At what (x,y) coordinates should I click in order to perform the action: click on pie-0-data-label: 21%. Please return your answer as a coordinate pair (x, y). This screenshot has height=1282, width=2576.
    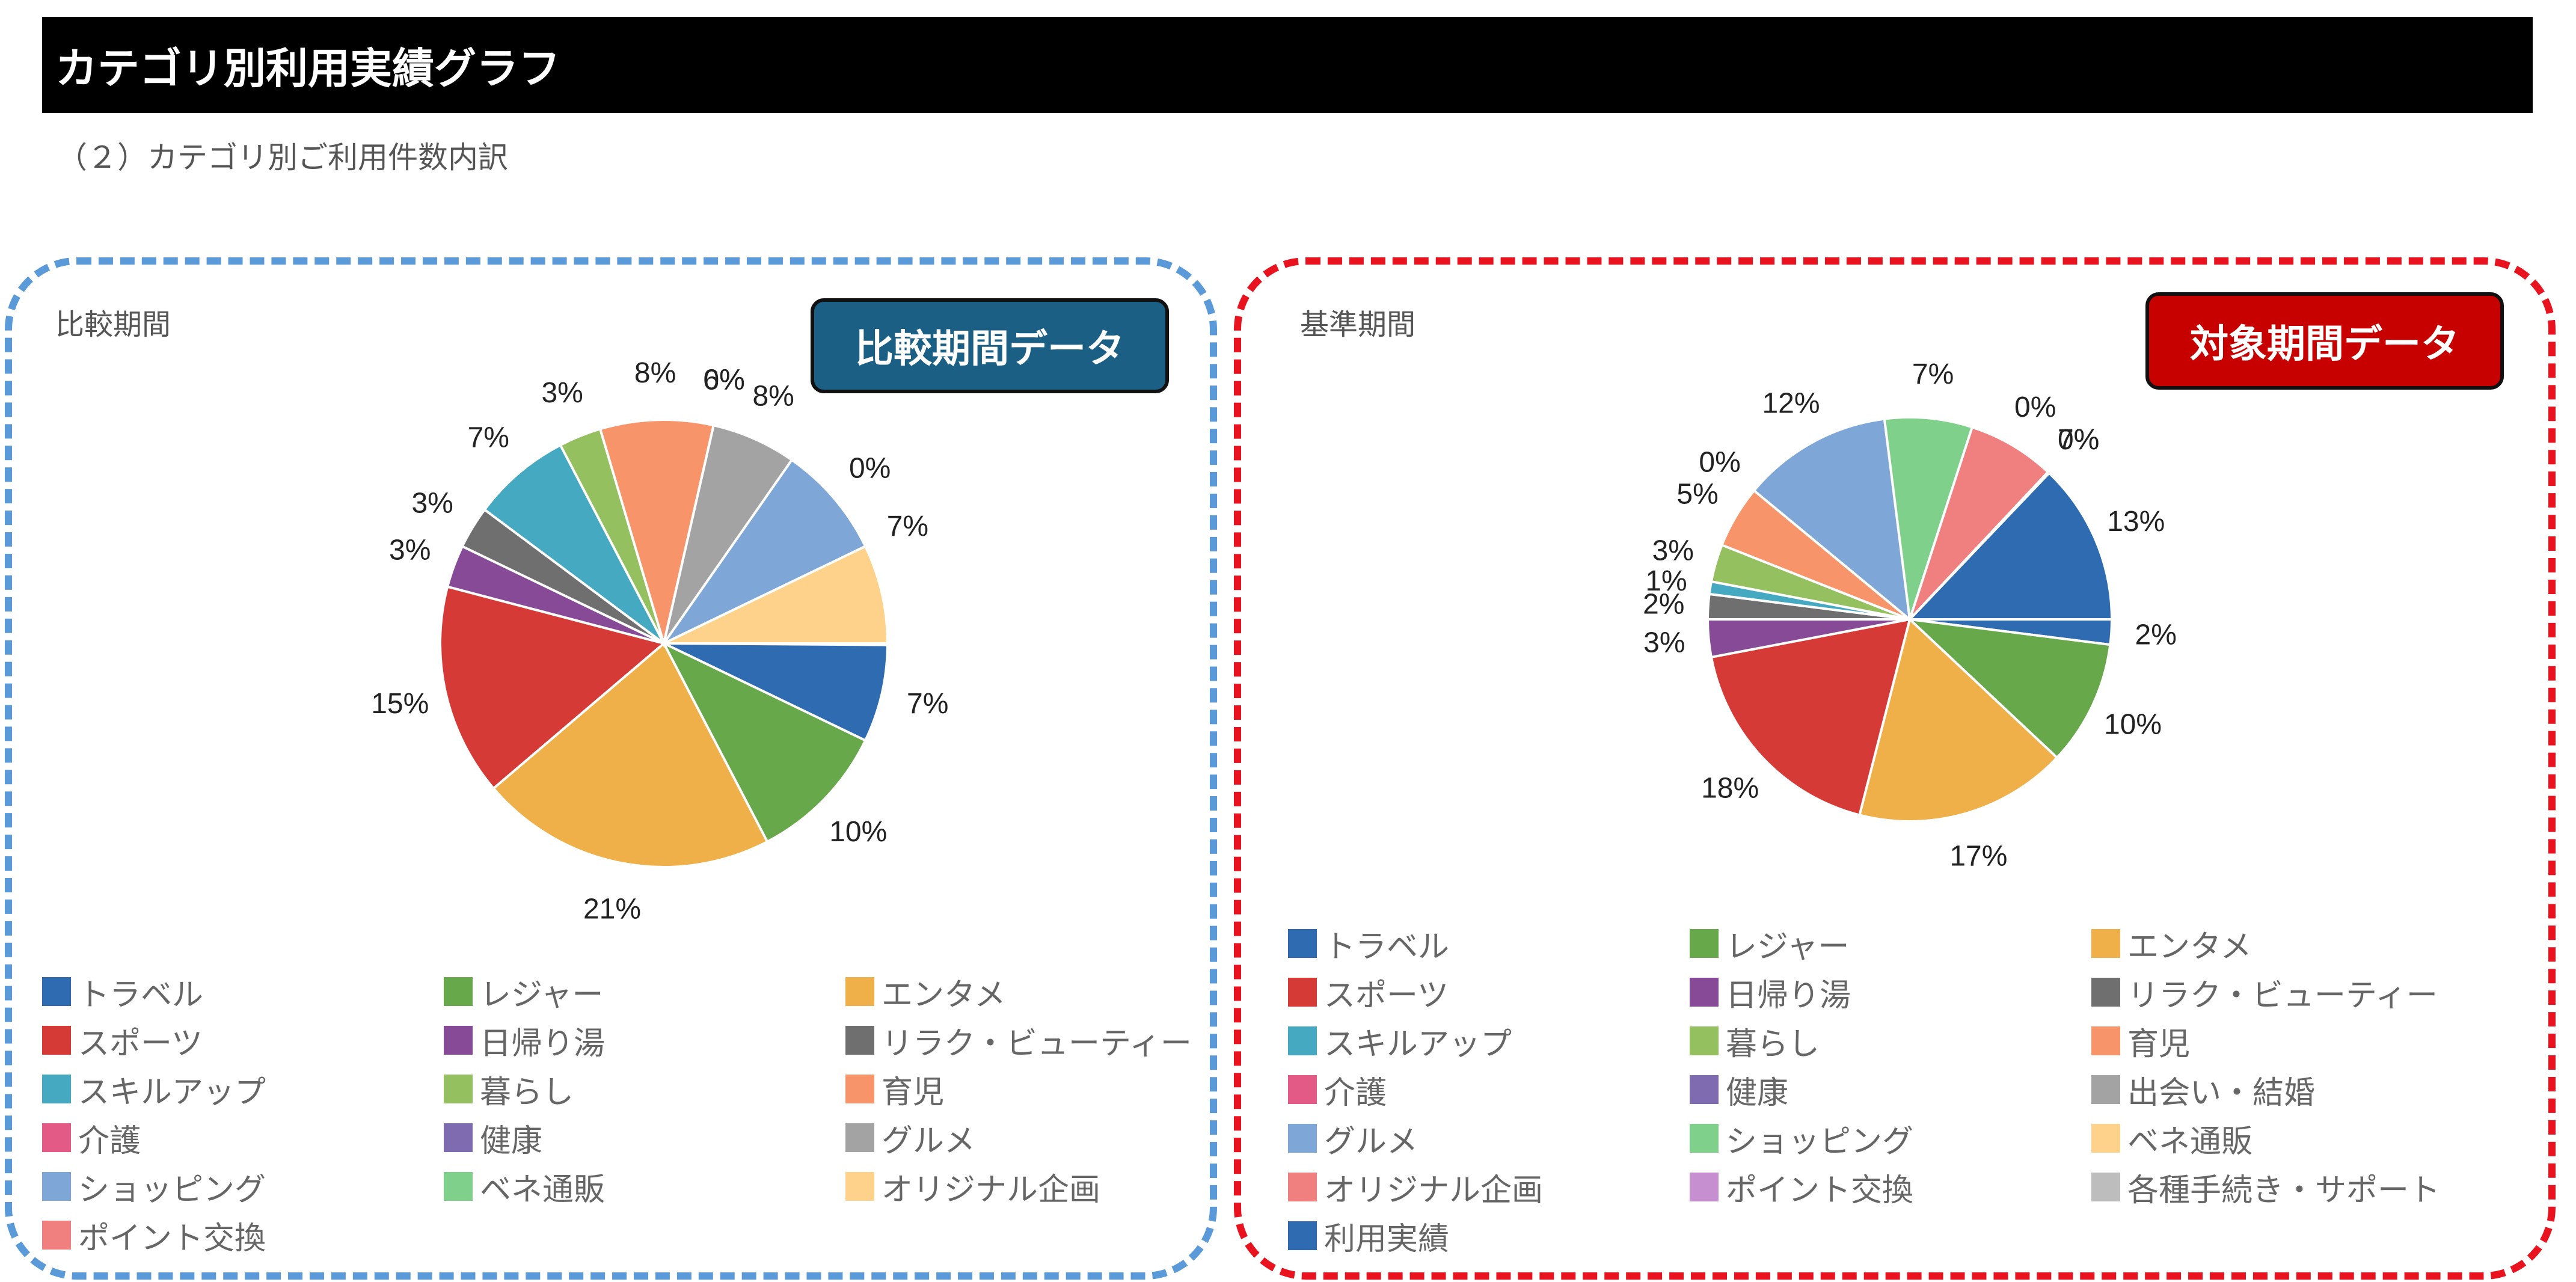
    Looking at the image, I should click on (612, 909).